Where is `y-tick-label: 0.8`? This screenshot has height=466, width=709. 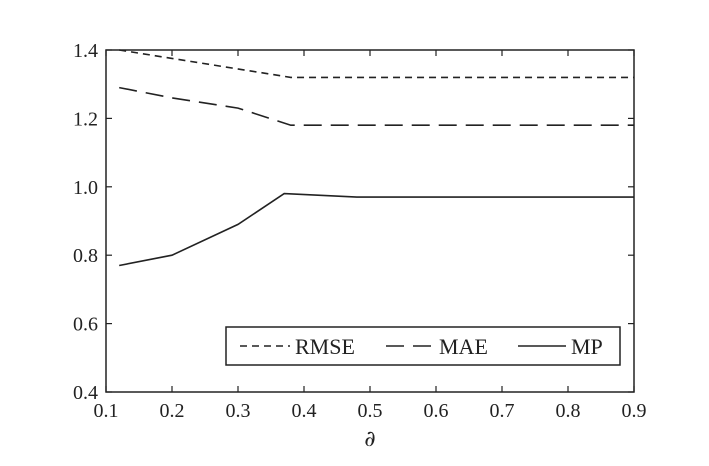
y-tick-label: 0.8 is located at coordinates (85, 256).